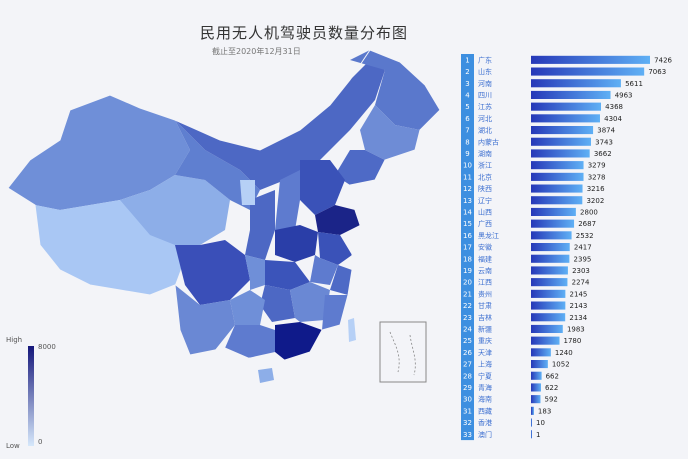  I want to click on province-label: 青海, so click(485, 387).